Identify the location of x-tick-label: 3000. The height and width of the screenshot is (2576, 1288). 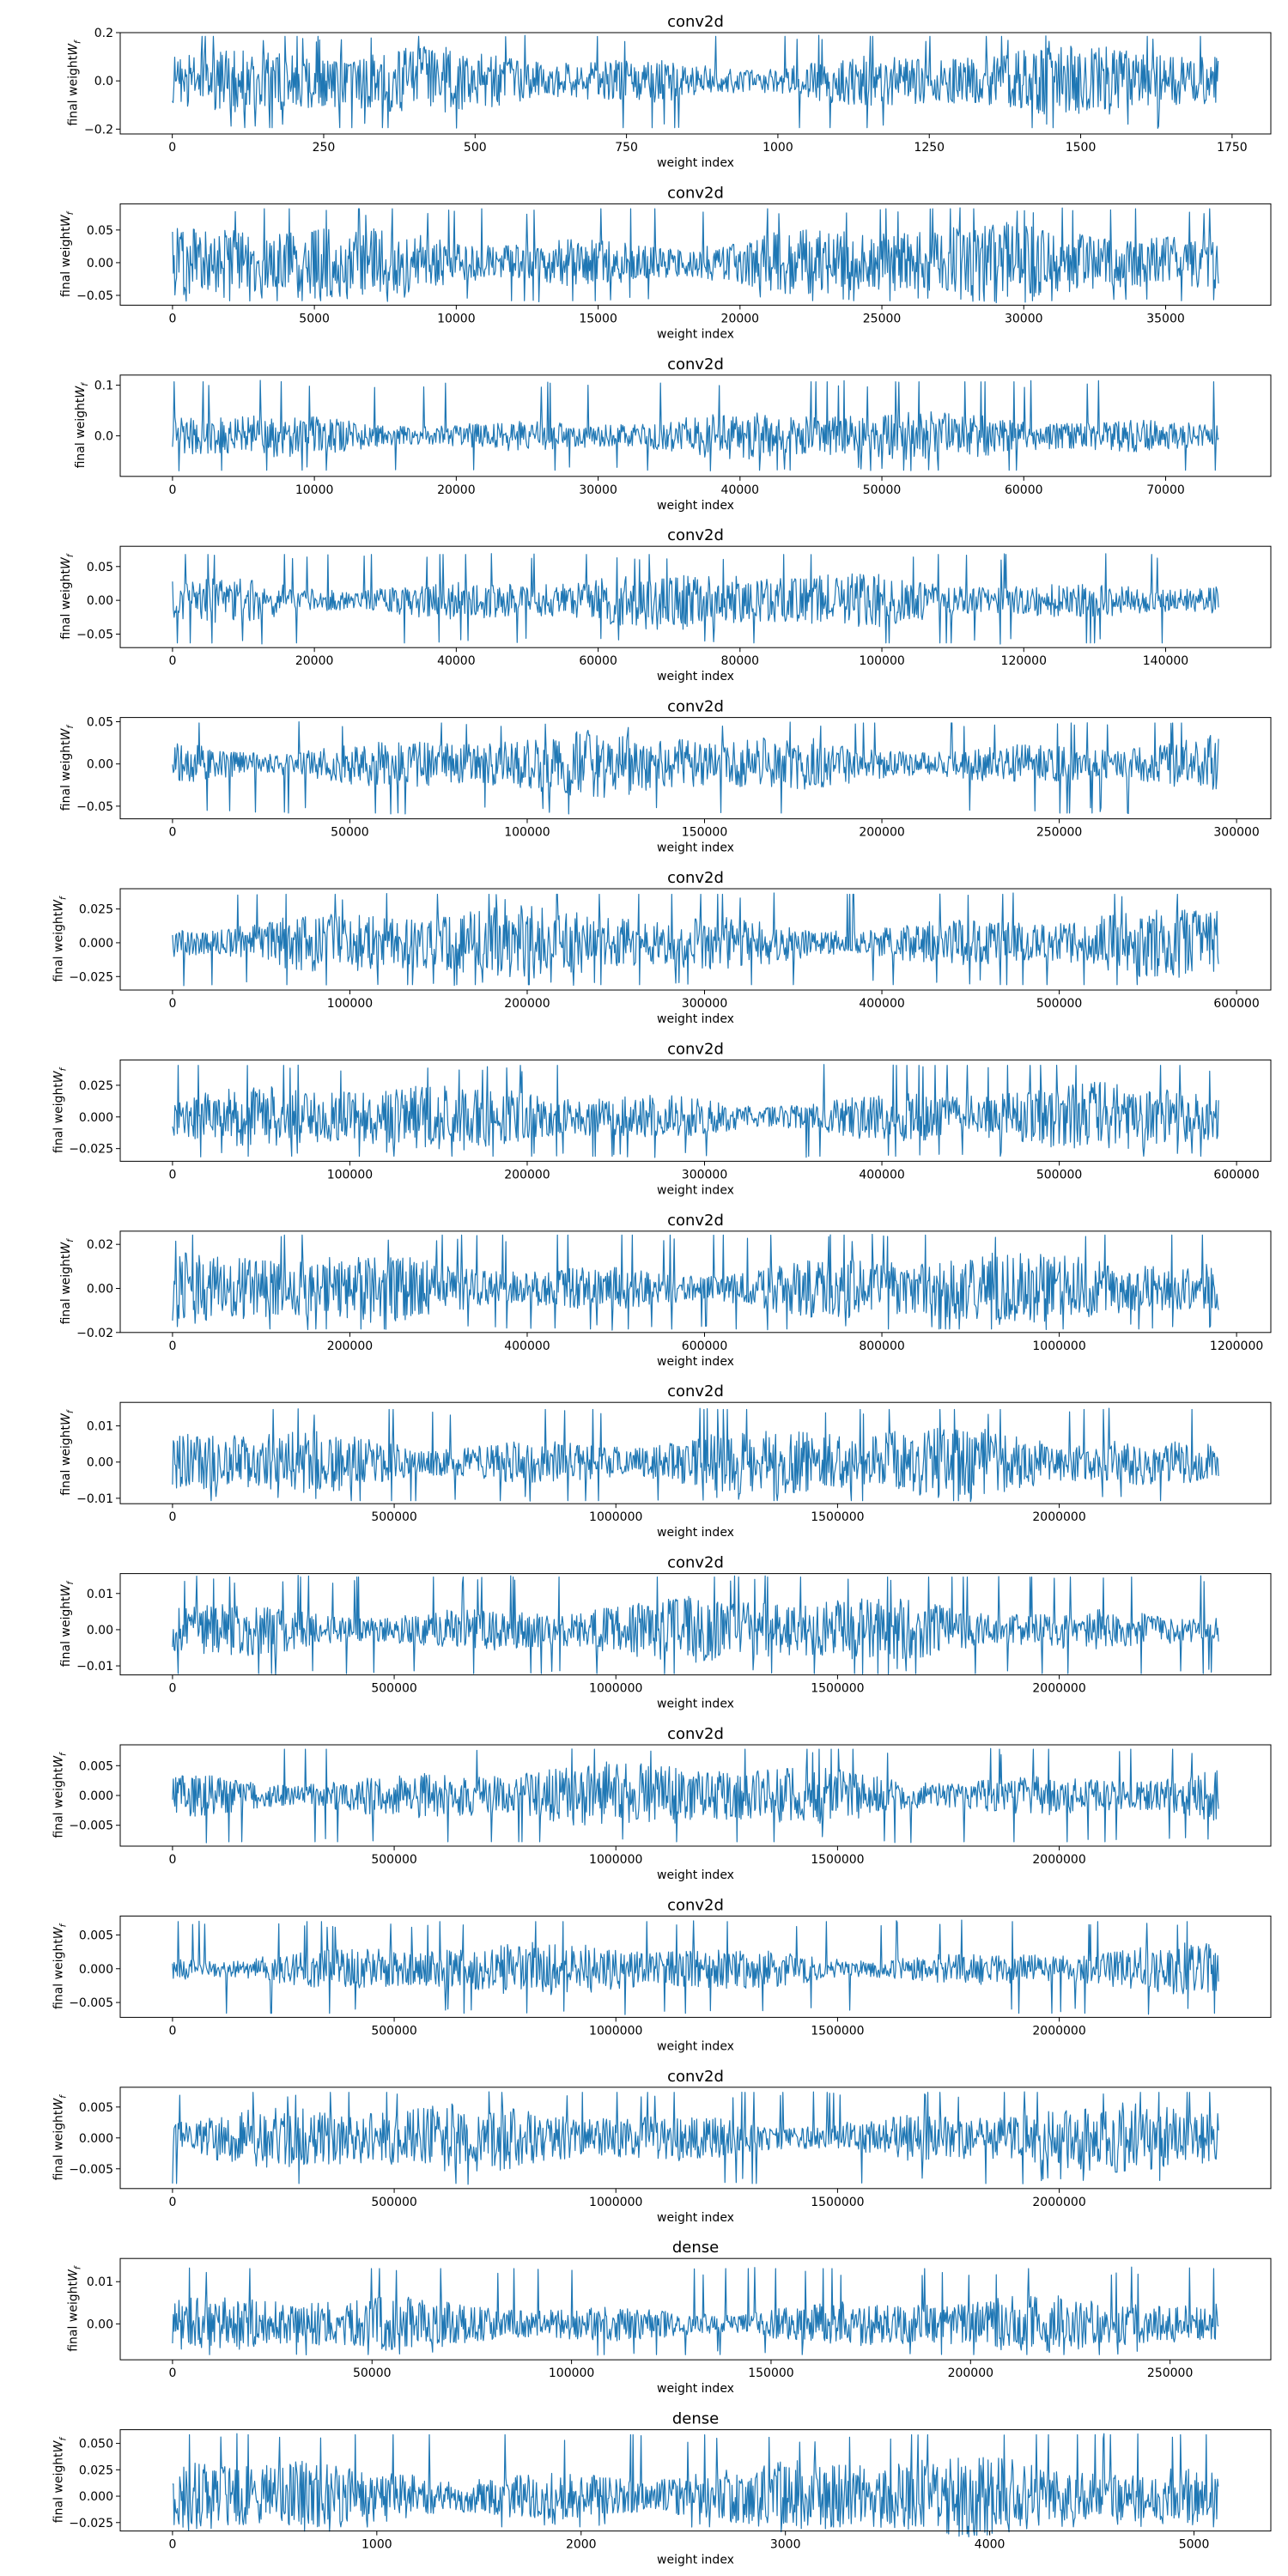
(786, 2545).